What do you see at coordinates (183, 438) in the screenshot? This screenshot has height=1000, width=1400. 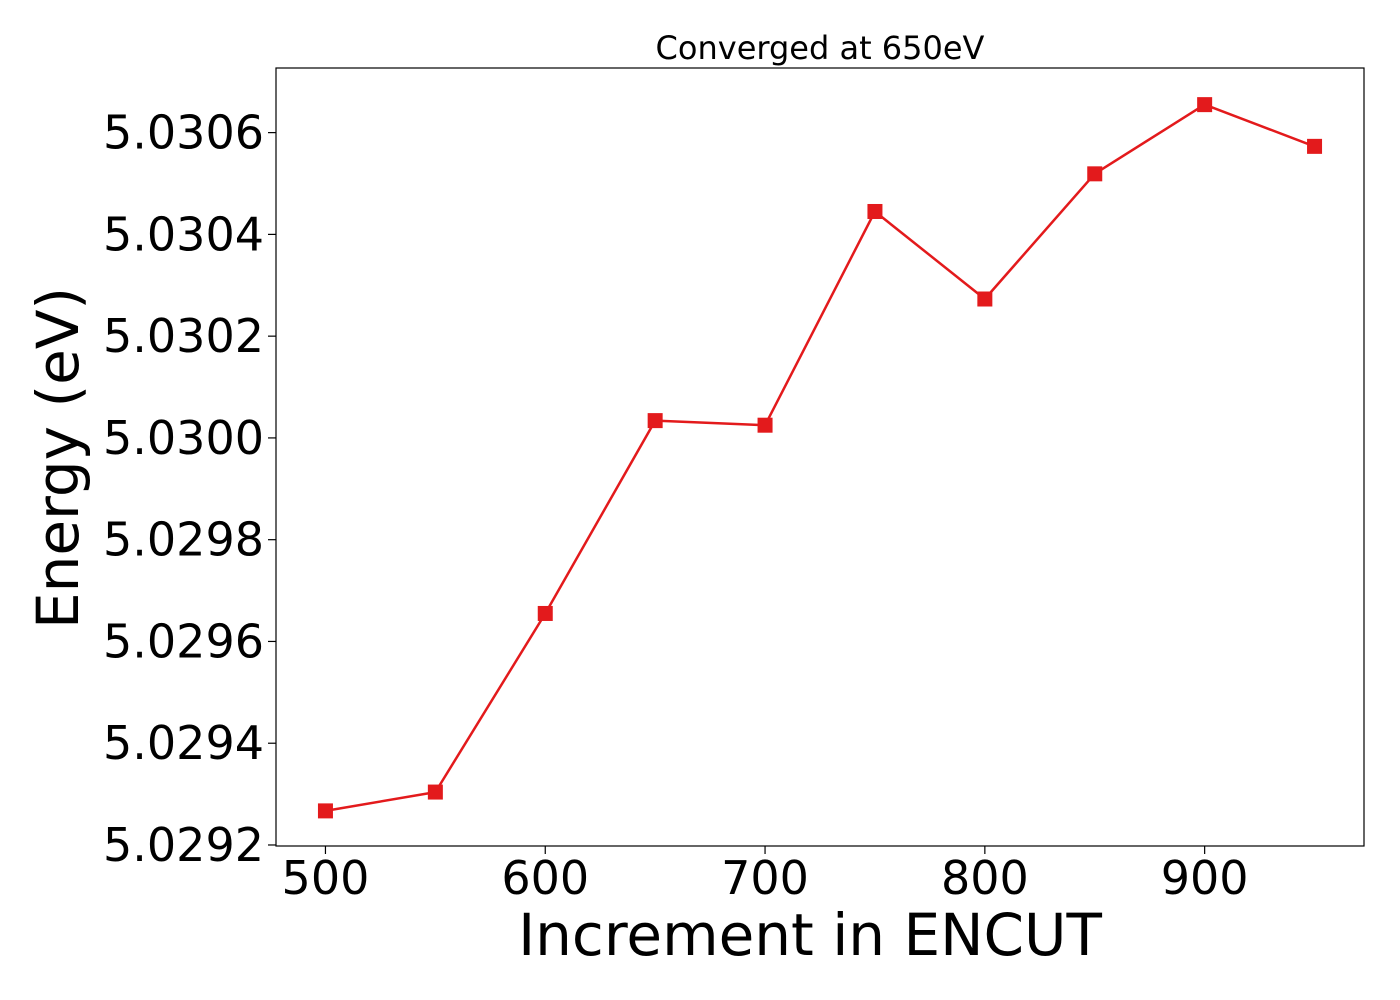 I see `y-tick-label: 5.0300` at bounding box center [183, 438].